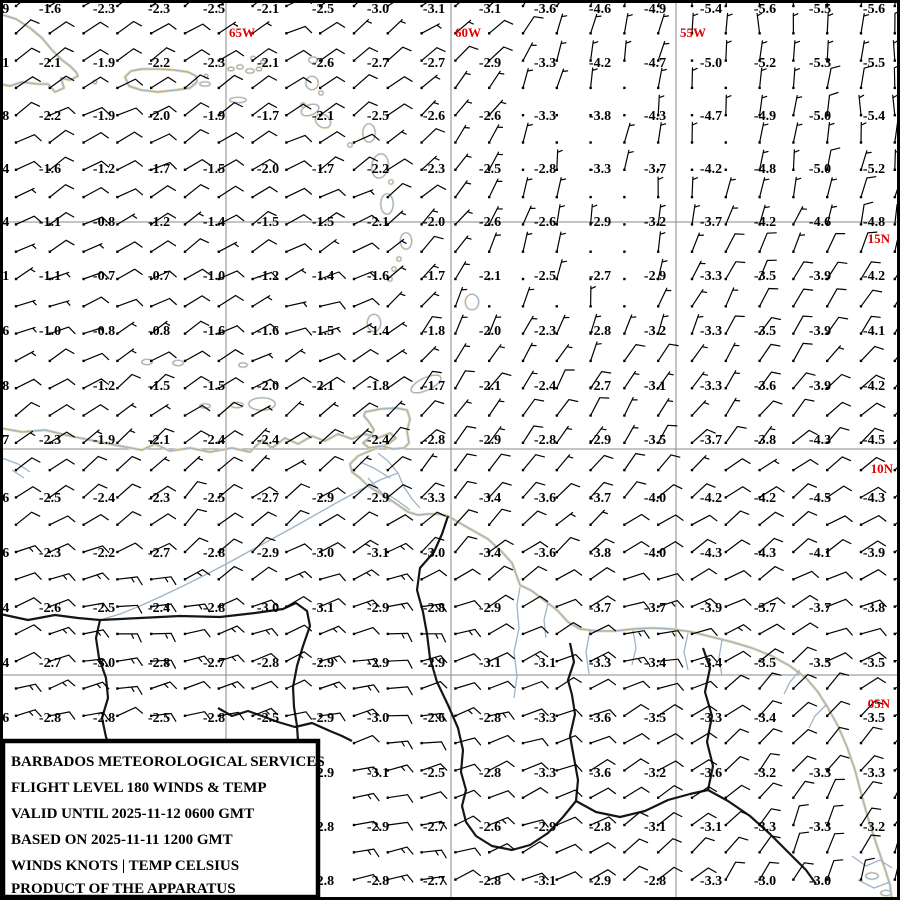  I want to click on temp-value: -3.6, so click(600, 718).